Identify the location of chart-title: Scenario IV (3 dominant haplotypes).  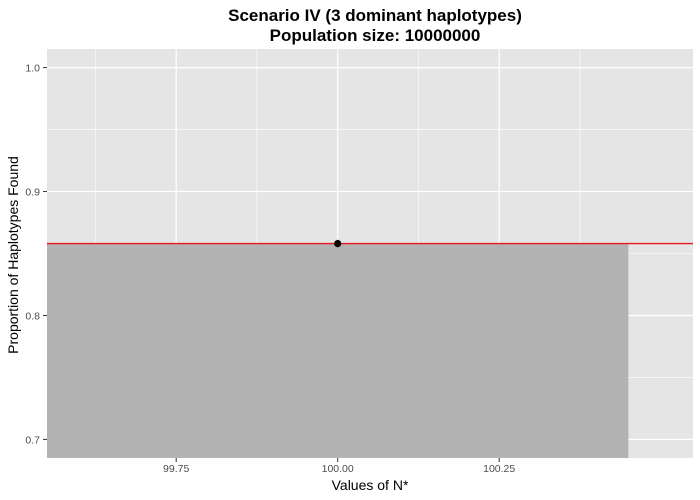
(375, 15).